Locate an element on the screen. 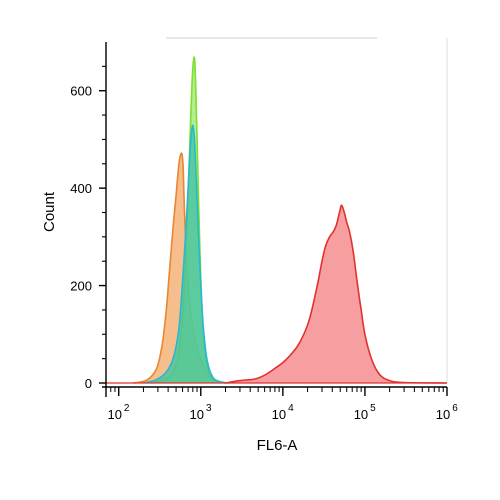  y-tick-label: 400 is located at coordinates (81, 188).